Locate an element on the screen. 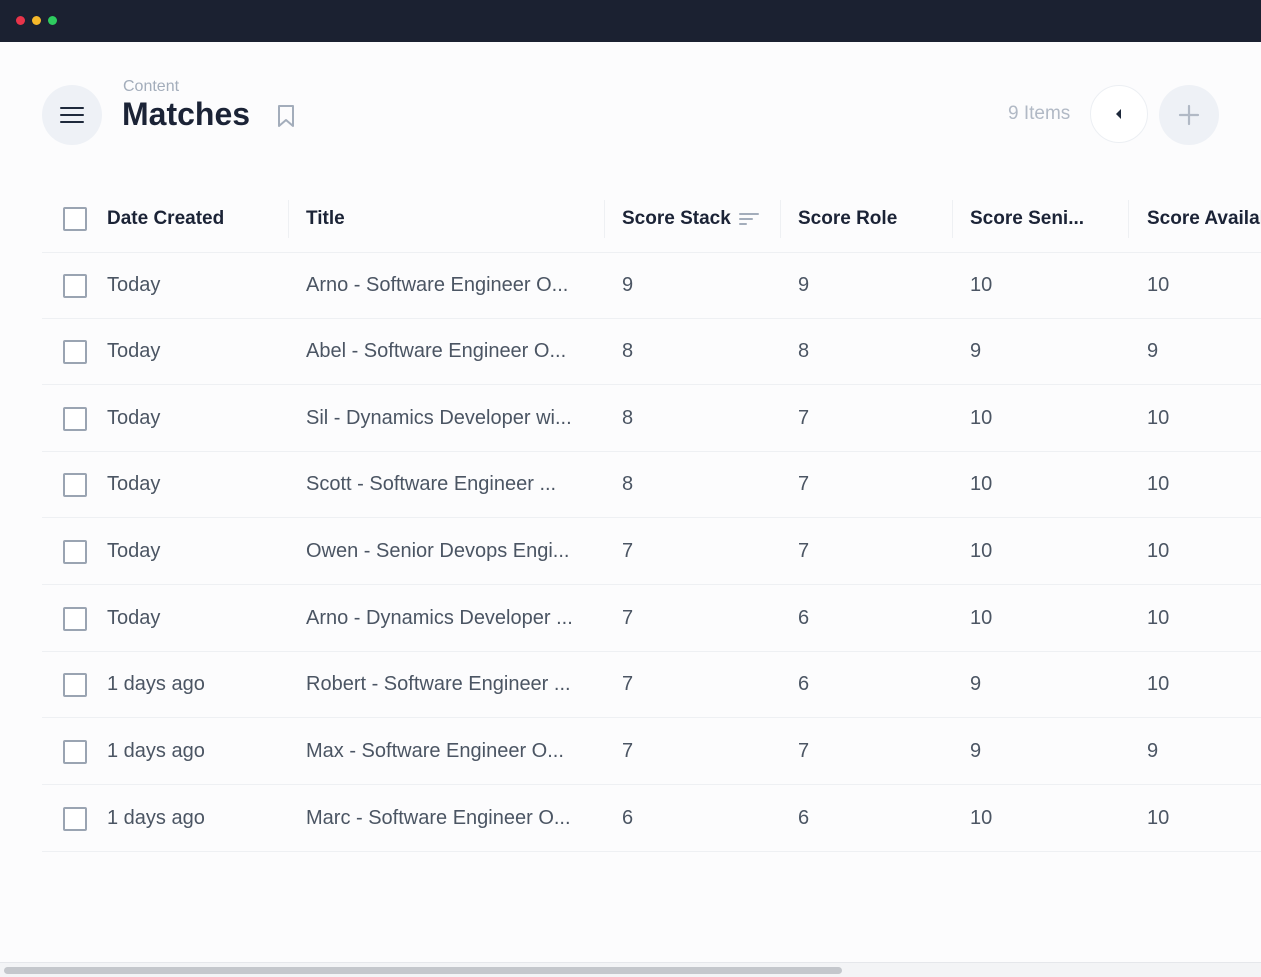 The image size is (1261, 977). minimize-window-button is located at coordinates (36, 20).